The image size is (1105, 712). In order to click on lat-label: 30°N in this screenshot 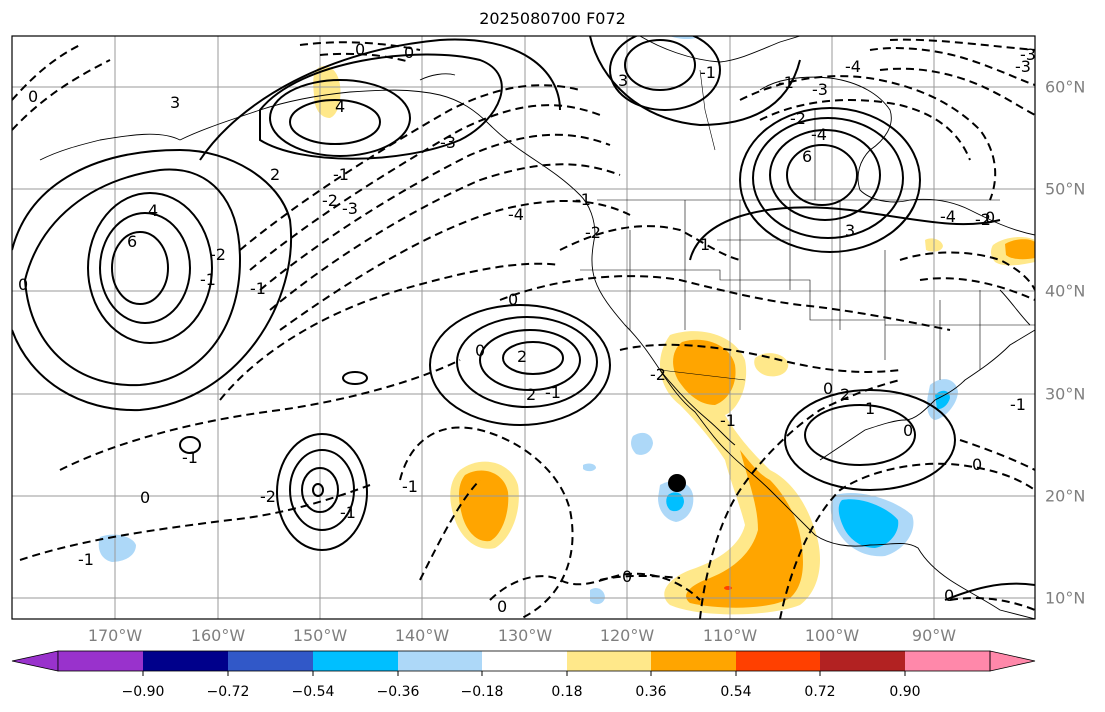, I will do `click(1065, 394)`.